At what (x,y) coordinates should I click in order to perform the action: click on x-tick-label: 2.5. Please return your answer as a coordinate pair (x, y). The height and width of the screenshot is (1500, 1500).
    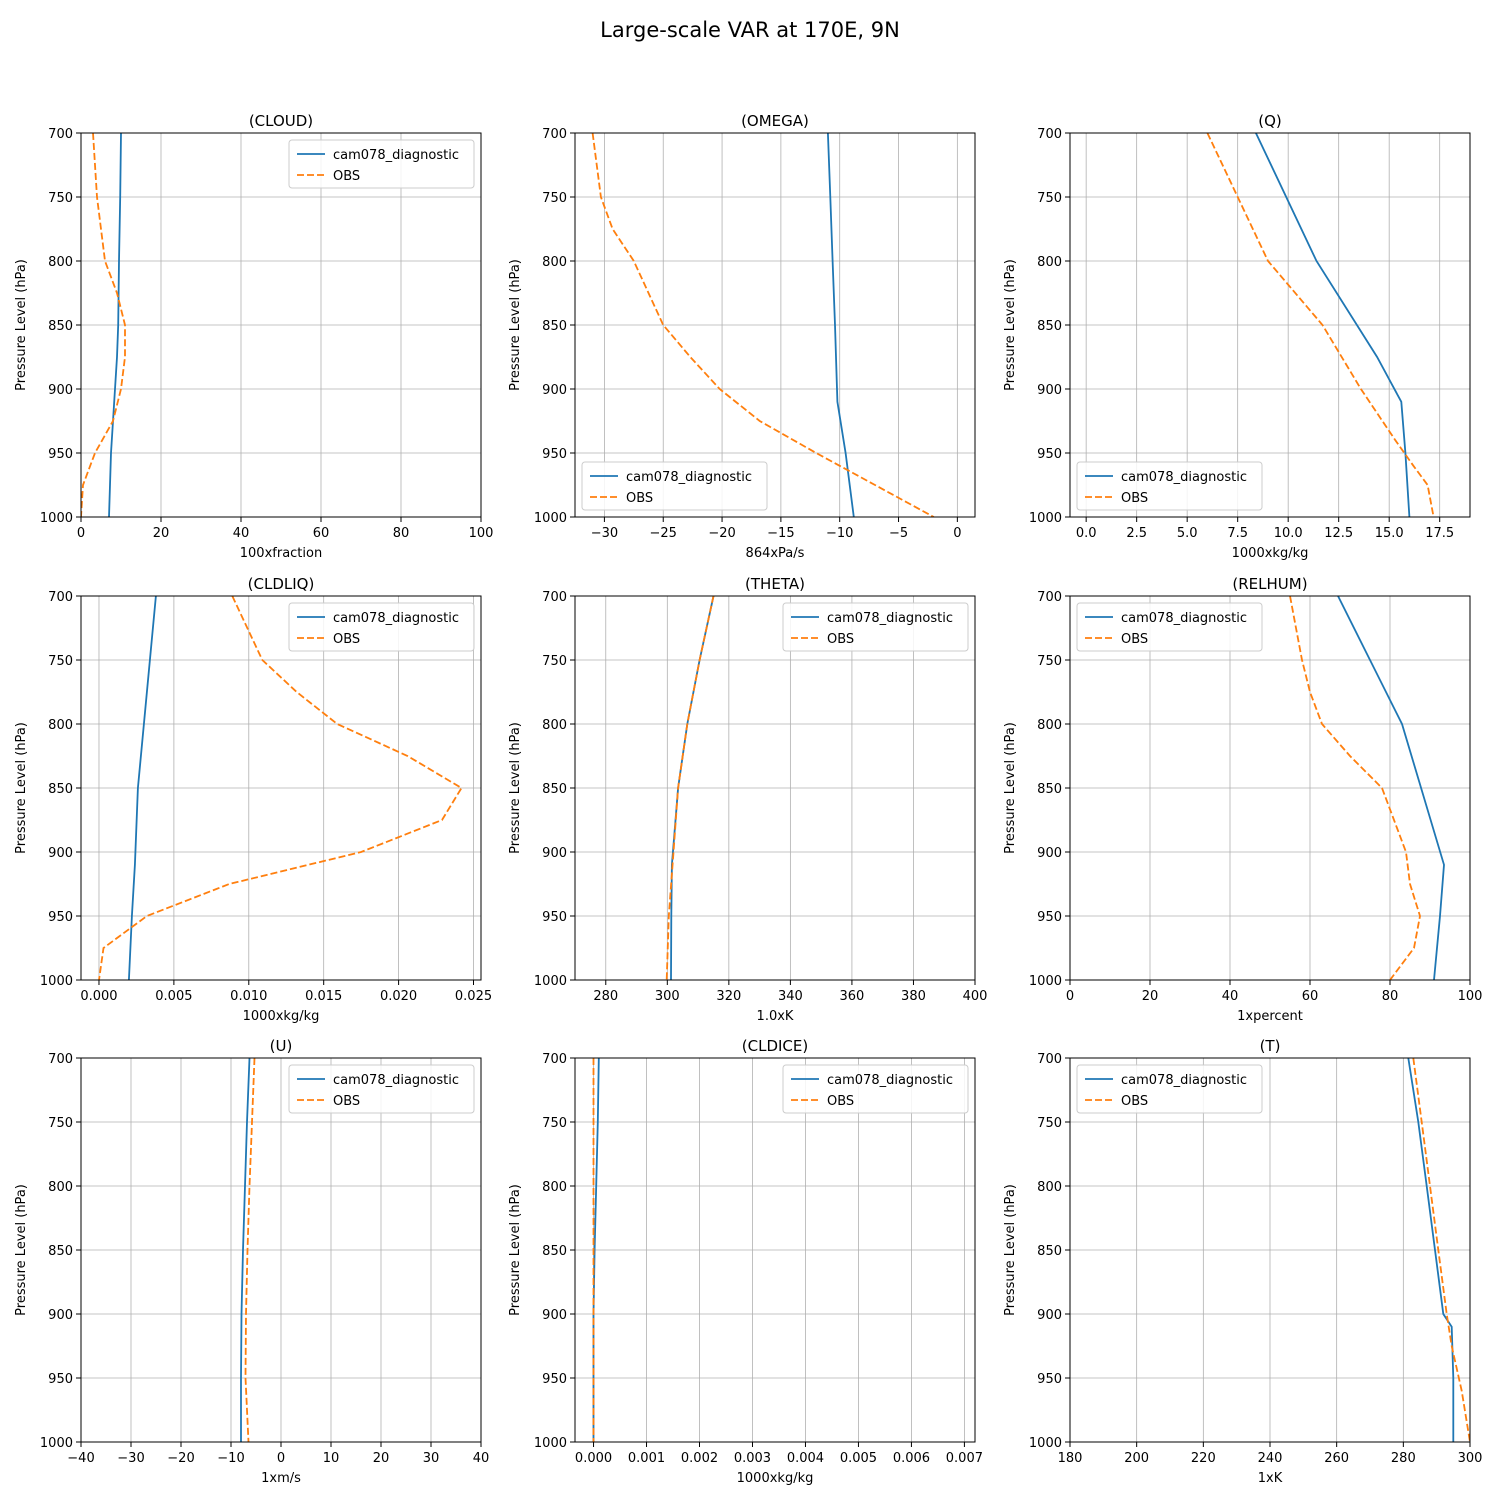
    Looking at the image, I should click on (1136, 533).